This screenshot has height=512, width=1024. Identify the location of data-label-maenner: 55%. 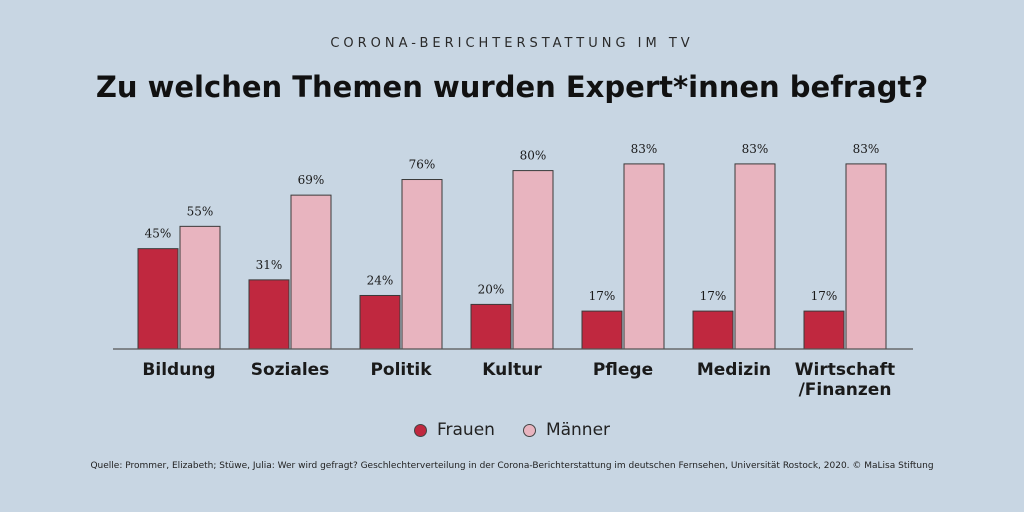
(200, 211).